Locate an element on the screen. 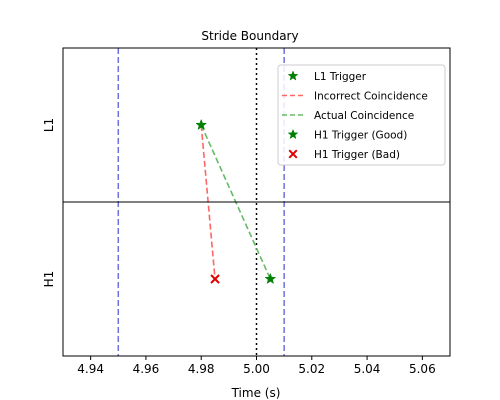 Image resolution: width=500 pixels, height=400 pixels. legend-label-3: H1 Trigger (Good) is located at coordinates (360, 136).